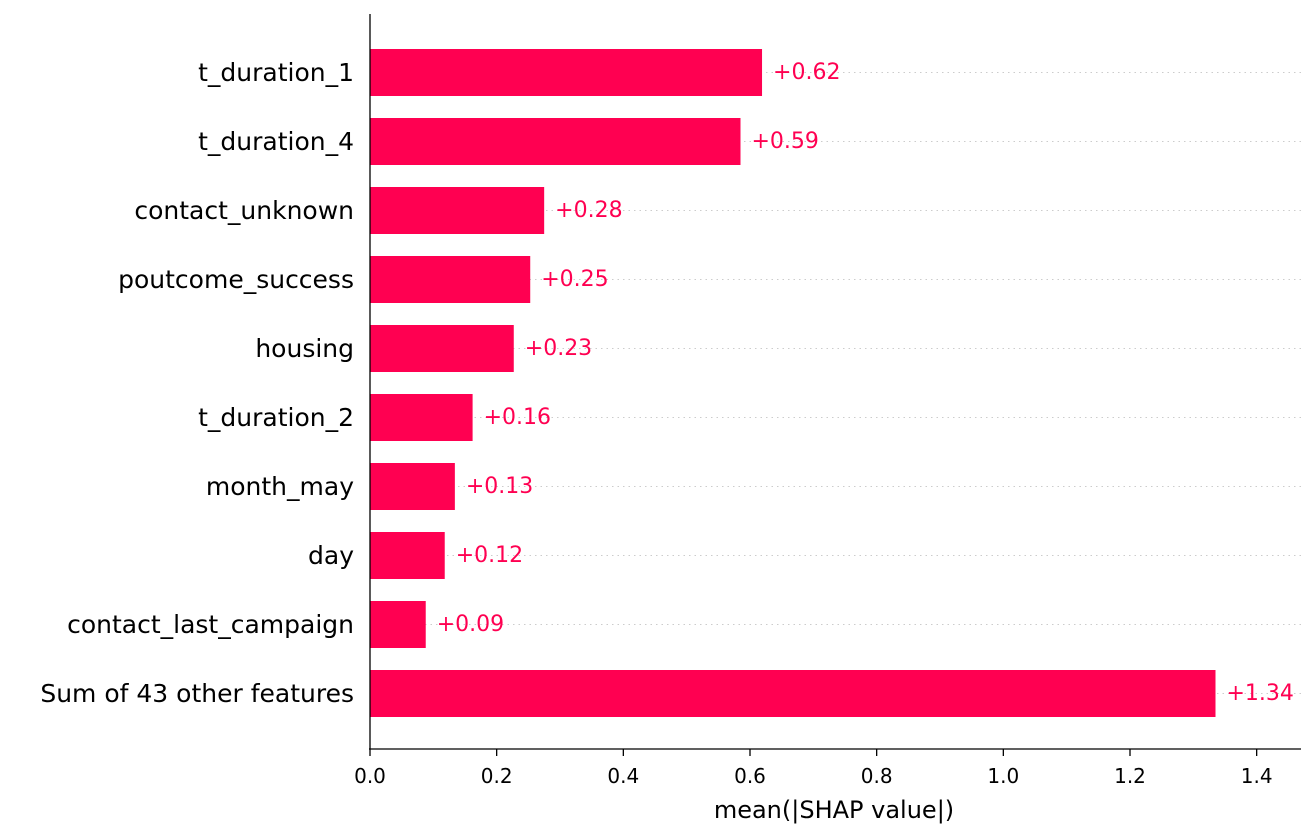 This screenshot has width=1314, height=839. What do you see at coordinates (499, 486) in the screenshot?
I see `value-label: +0.13` at bounding box center [499, 486].